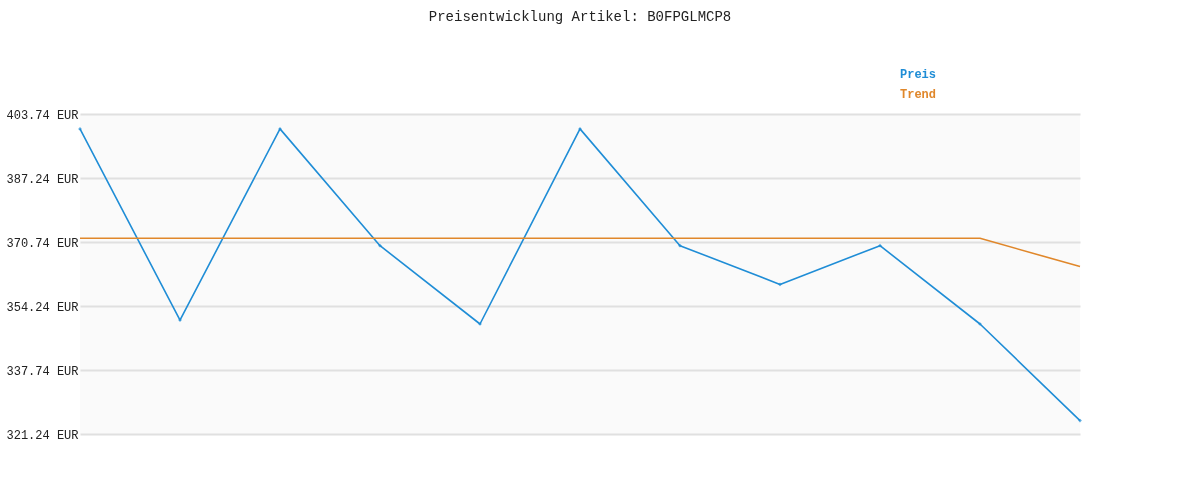 The width and height of the screenshot is (1200, 500). Describe the element at coordinates (580, 17) in the screenshot. I see `chart-title: Preisentwicklung Artikel: B0FPGLMCP8` at that location.